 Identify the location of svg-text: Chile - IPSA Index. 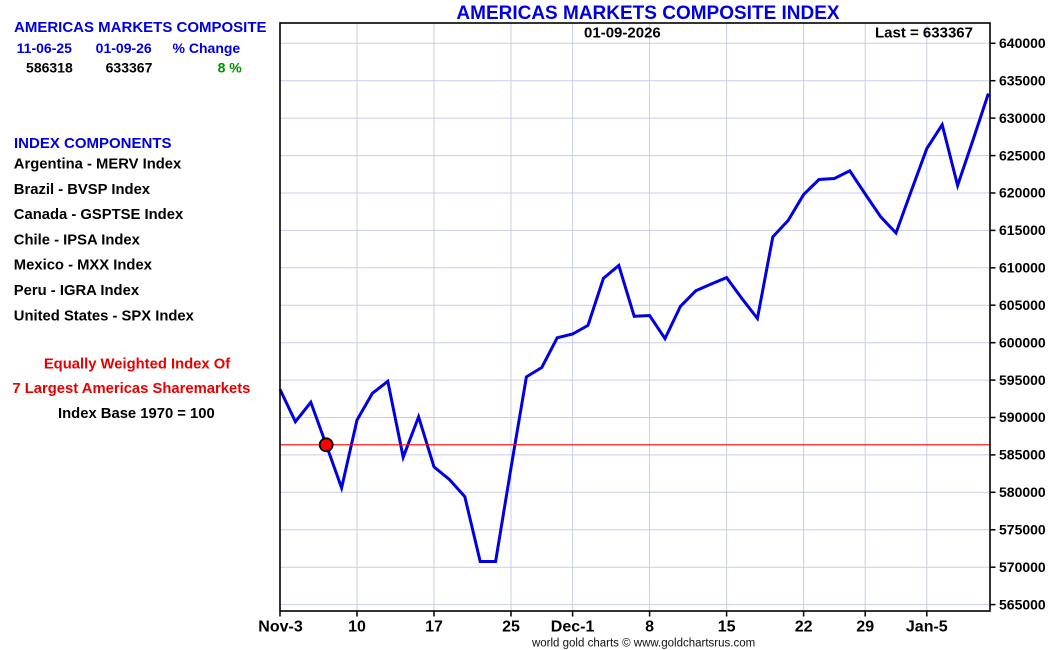
(77, 240).